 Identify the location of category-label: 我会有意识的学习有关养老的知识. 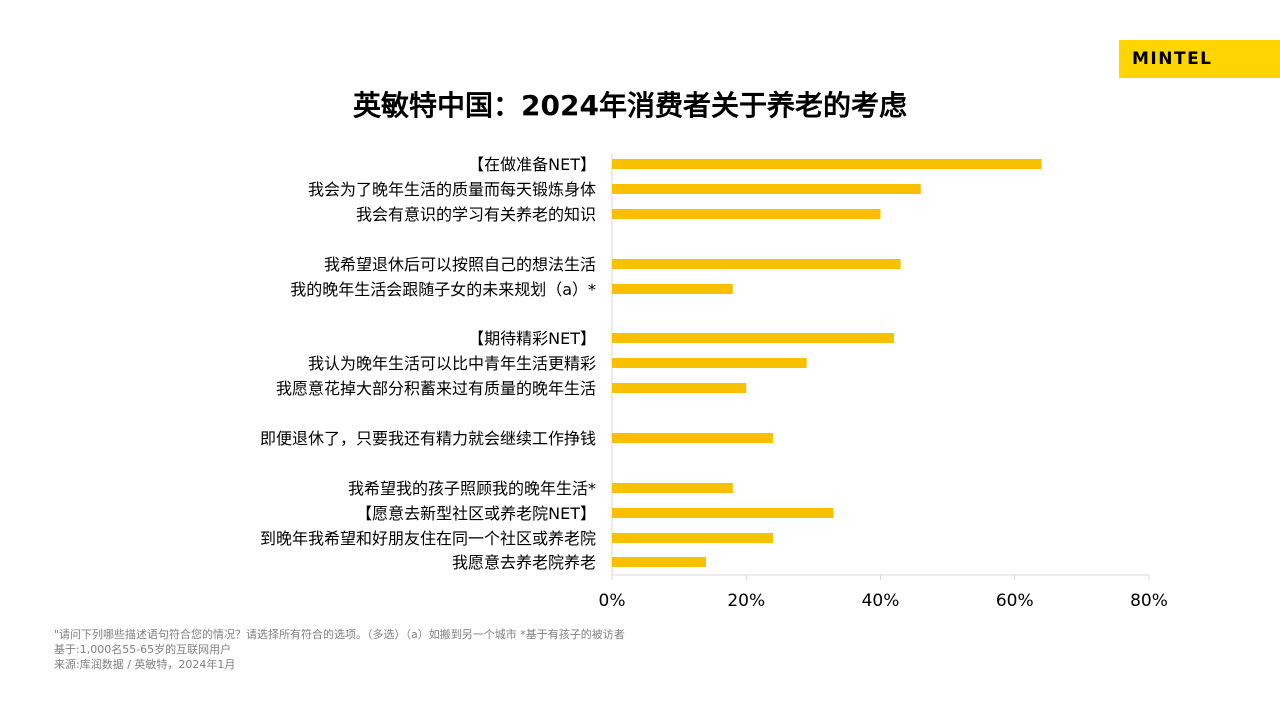
(476, 214).